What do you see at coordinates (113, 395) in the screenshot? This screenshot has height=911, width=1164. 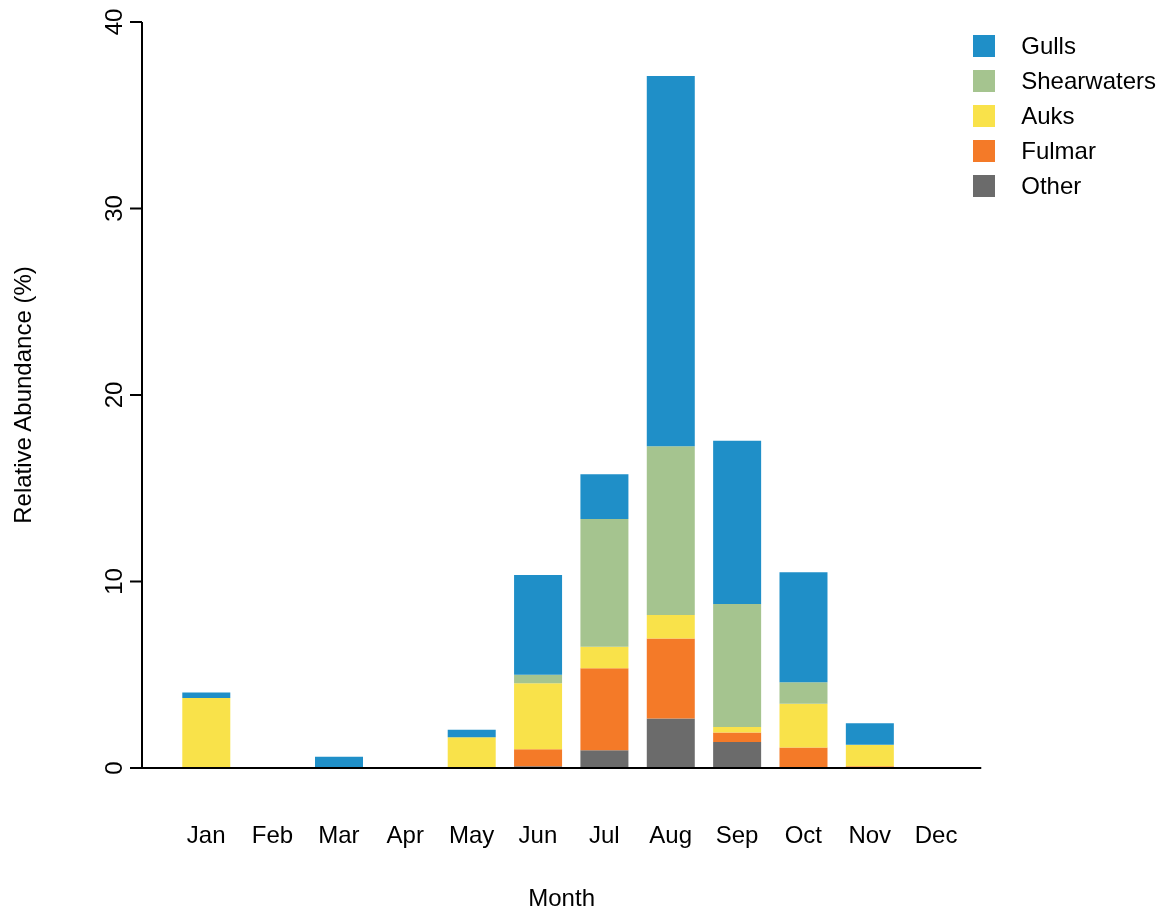 I see `y-tick-label: 20` at bounding box center [113, 395].